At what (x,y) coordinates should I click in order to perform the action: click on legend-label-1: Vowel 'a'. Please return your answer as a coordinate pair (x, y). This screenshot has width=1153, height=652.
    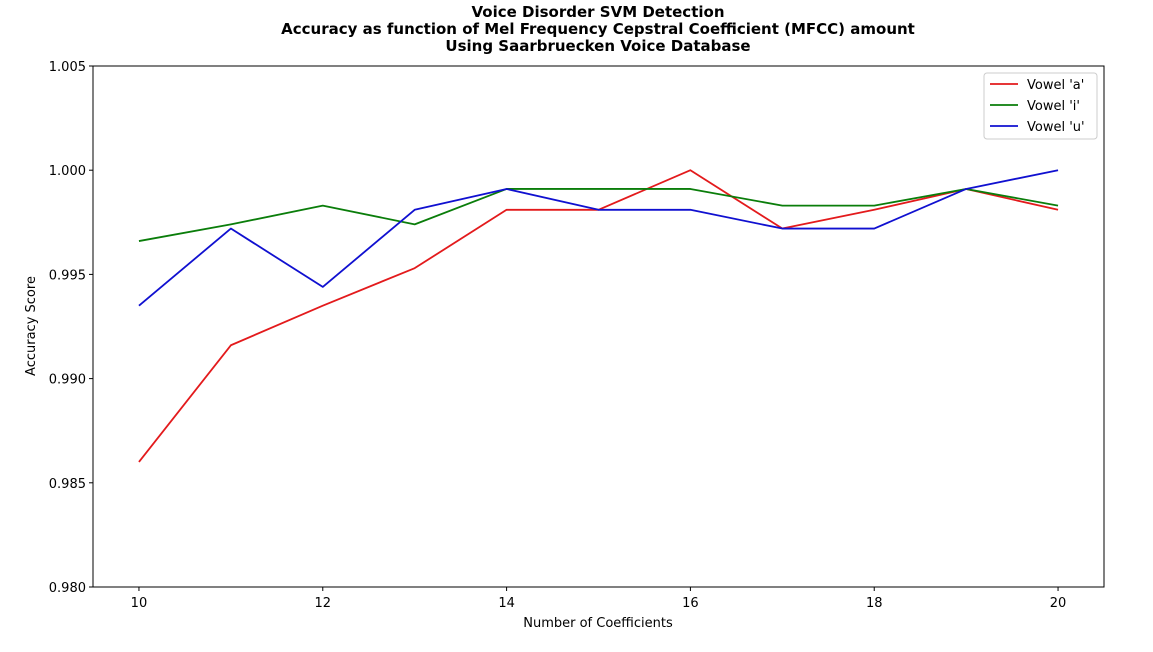
    Looking at the image, I should click on (1055, 85).